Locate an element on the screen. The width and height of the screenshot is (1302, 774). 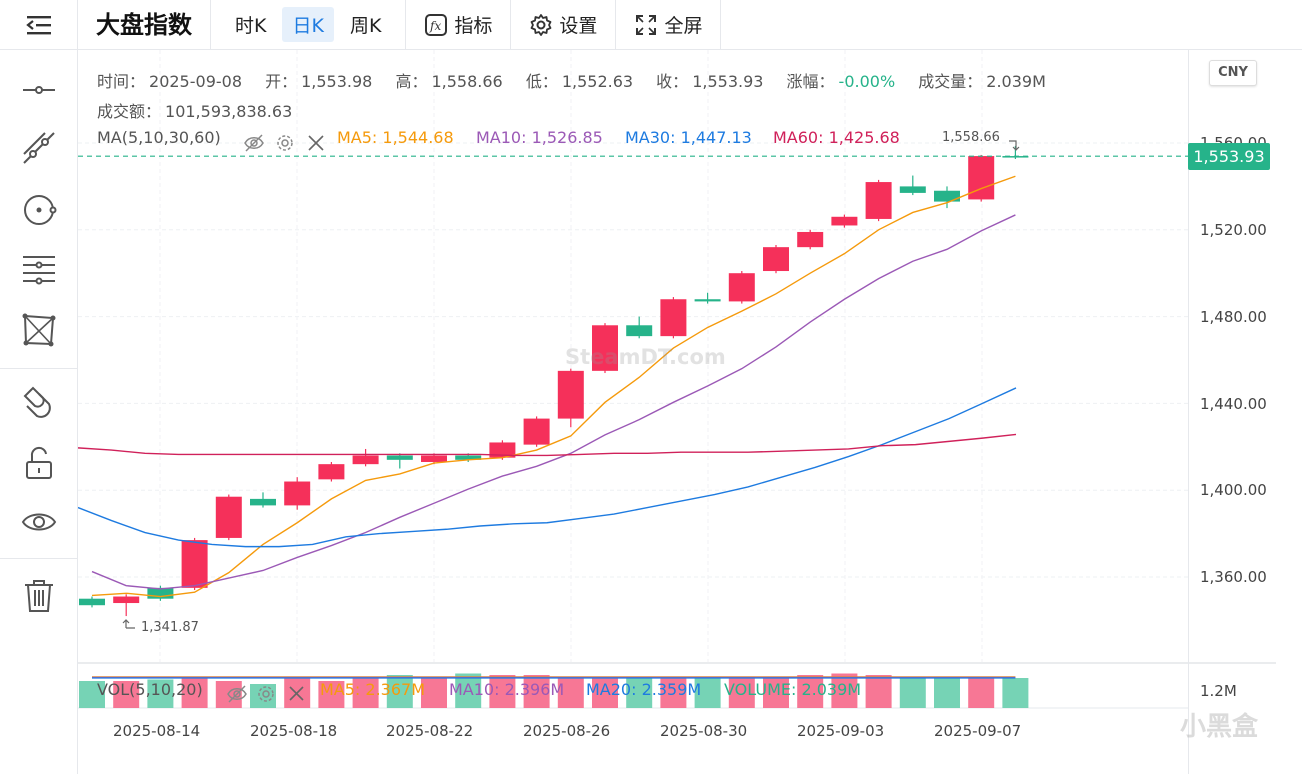
circle-tool is located at coordinates (39, 210).